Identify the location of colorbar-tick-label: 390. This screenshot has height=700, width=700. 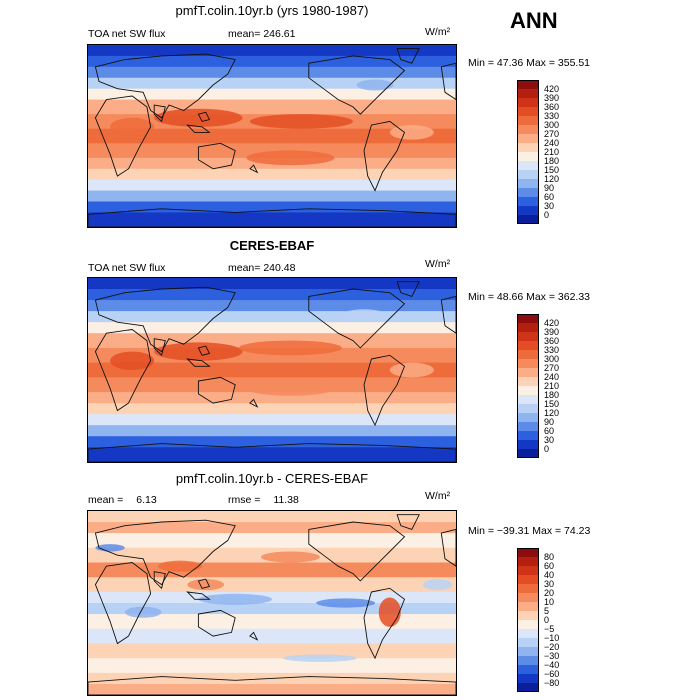
(552, 98).